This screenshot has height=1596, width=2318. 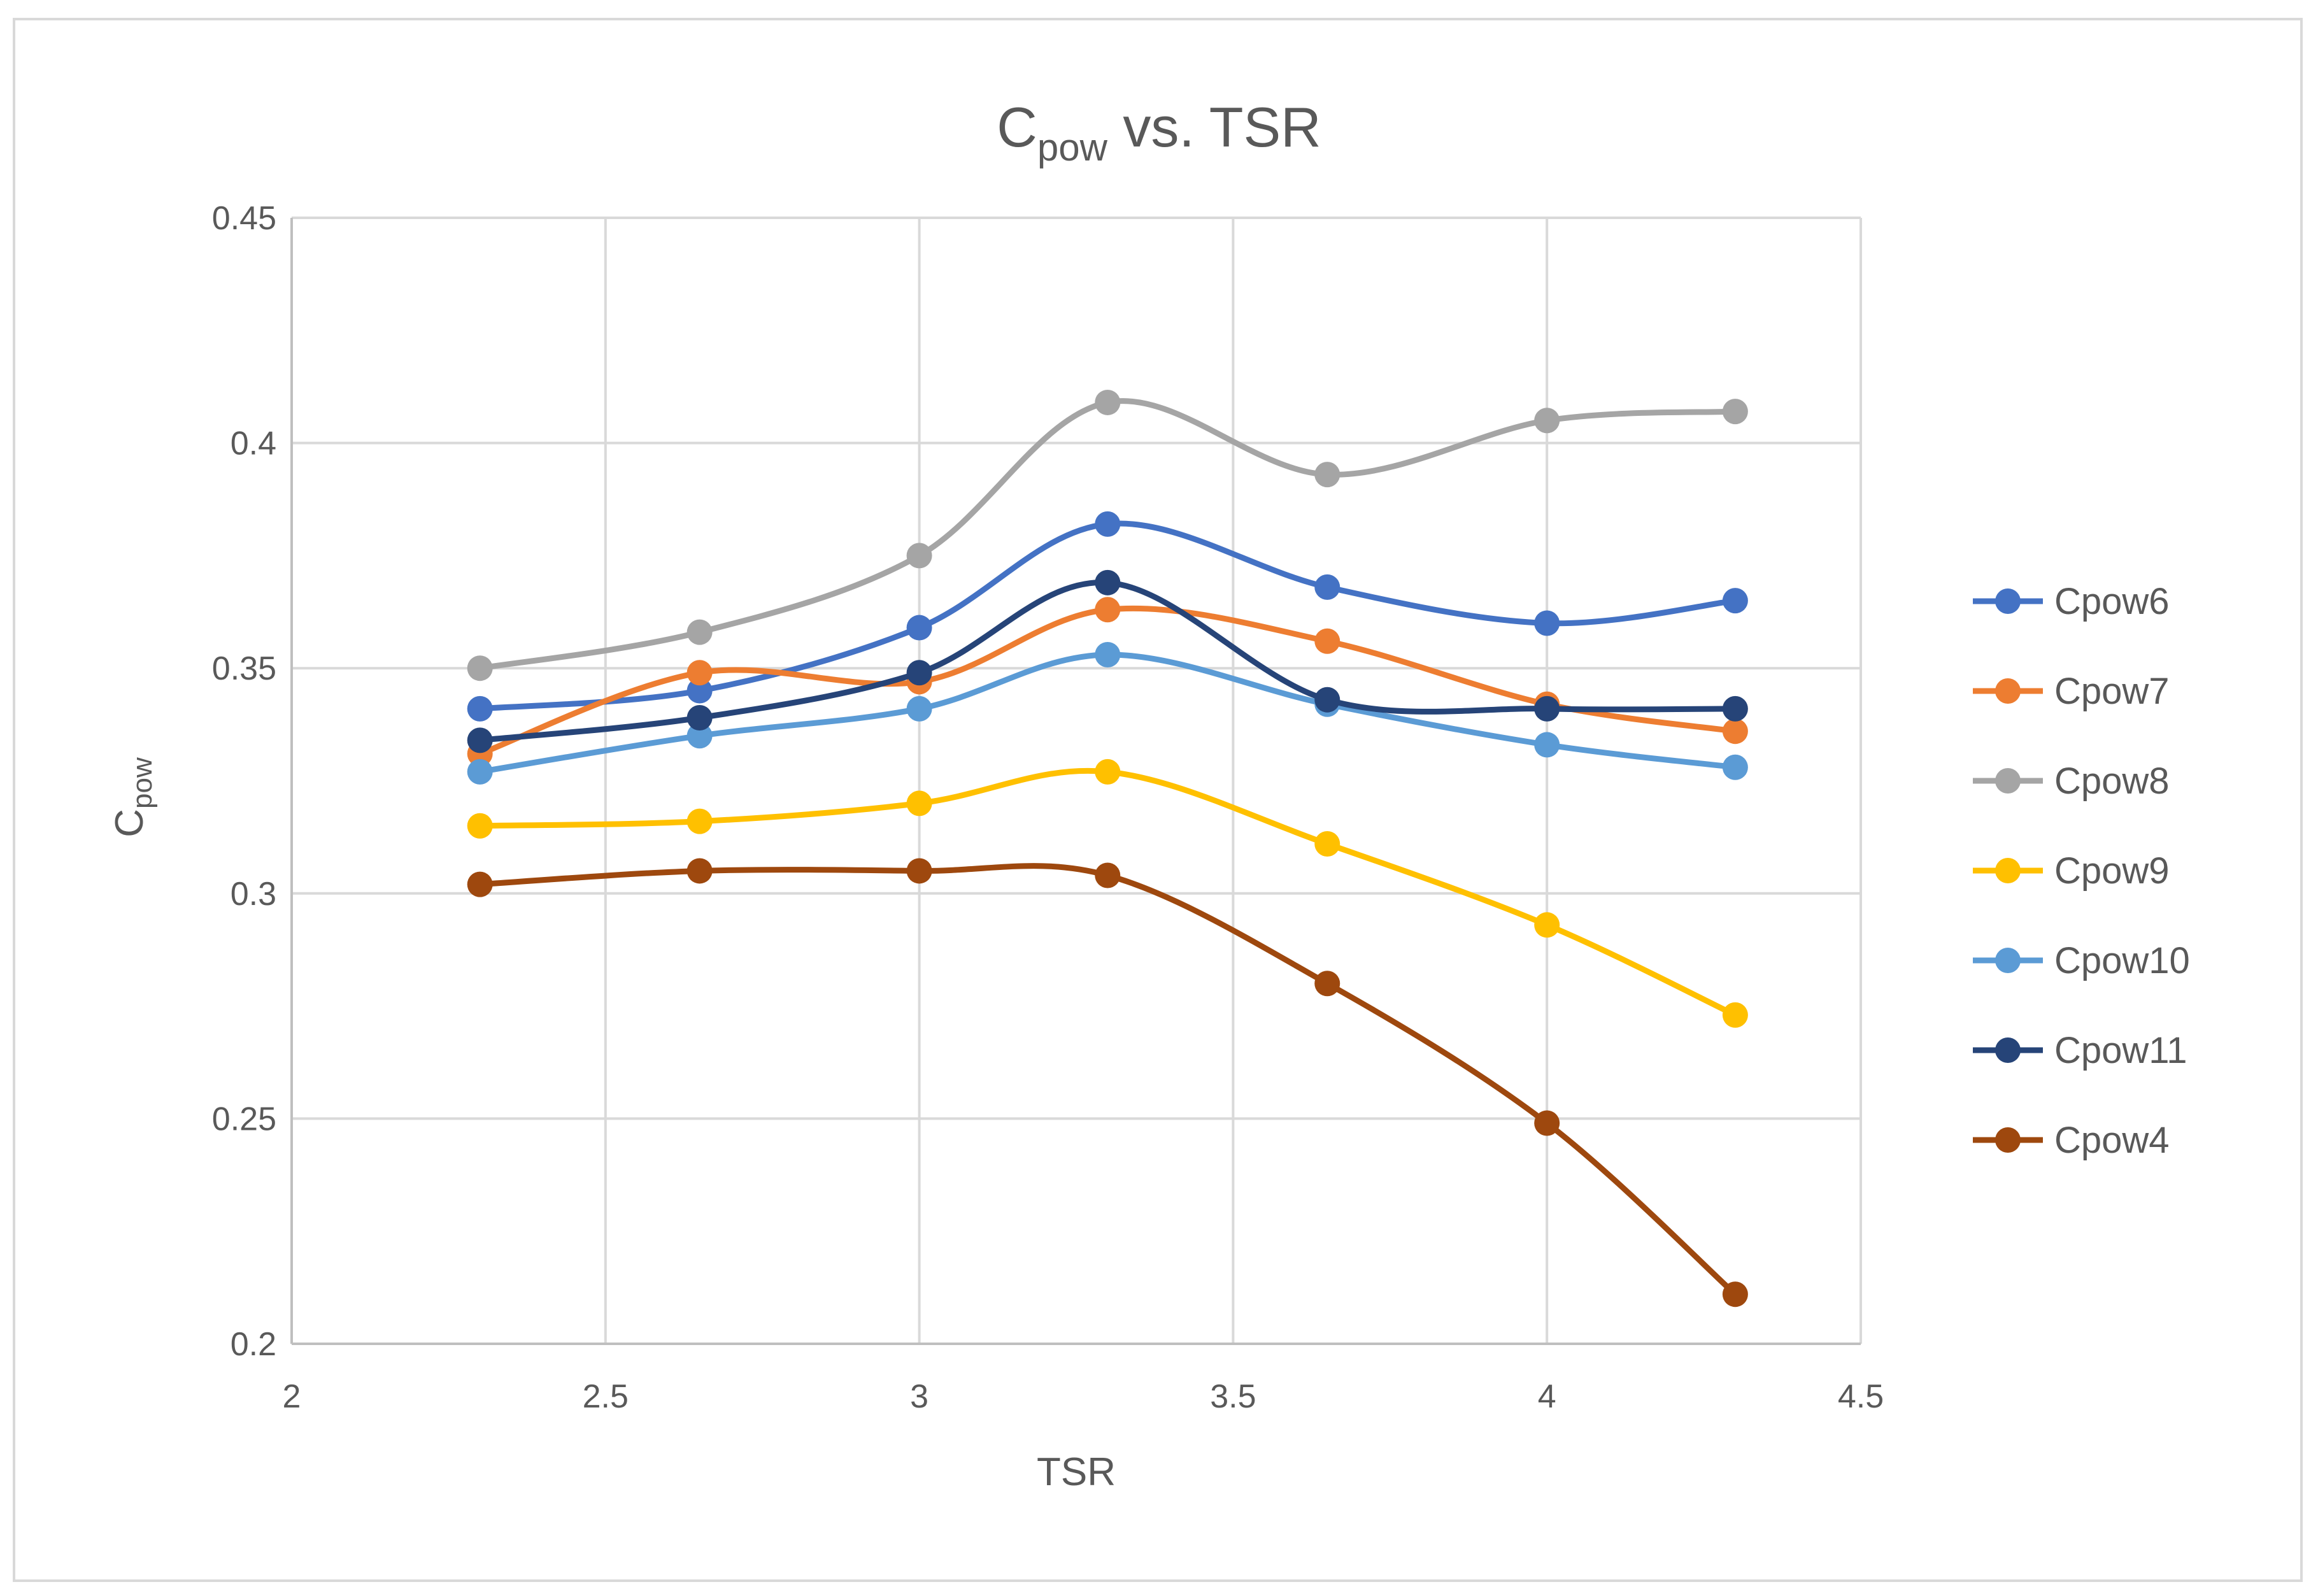 What do you see at coordinates (919, 1396) in the screenshot?
I see `x-tick-label: 3` at bounding box center [919, 1396].